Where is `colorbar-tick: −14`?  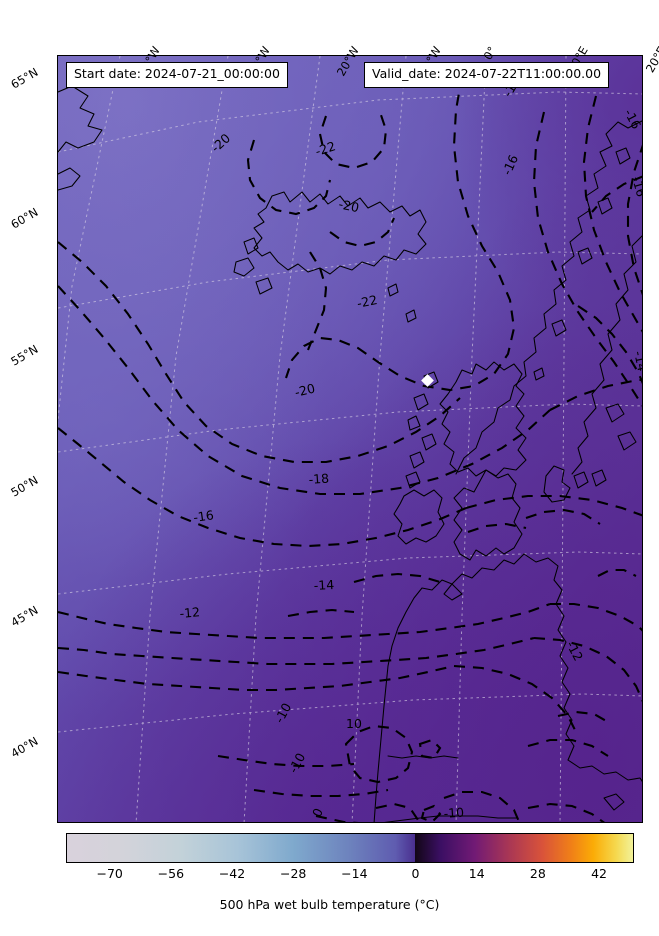
colorbar-tick: −14 is located at coordinates (354, 873).